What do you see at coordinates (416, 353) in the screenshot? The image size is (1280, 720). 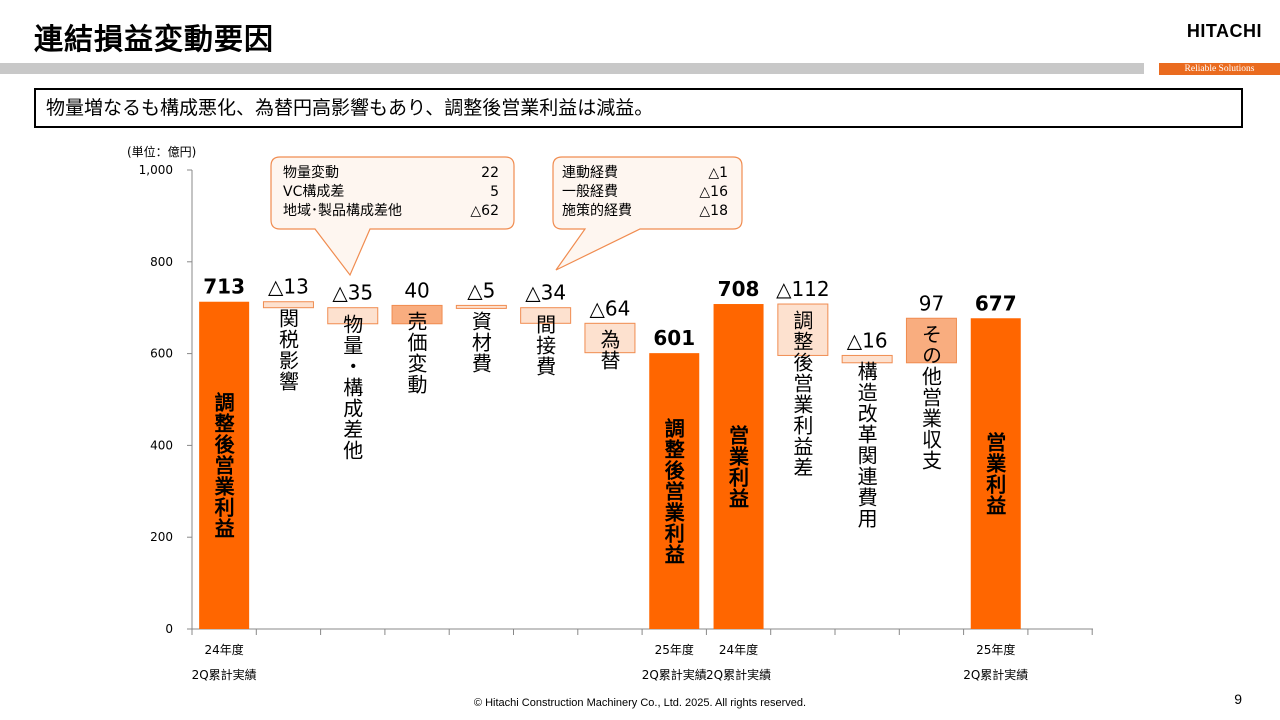 I see `bar-category-label: 売価変動` at bounding box center [416, 353].